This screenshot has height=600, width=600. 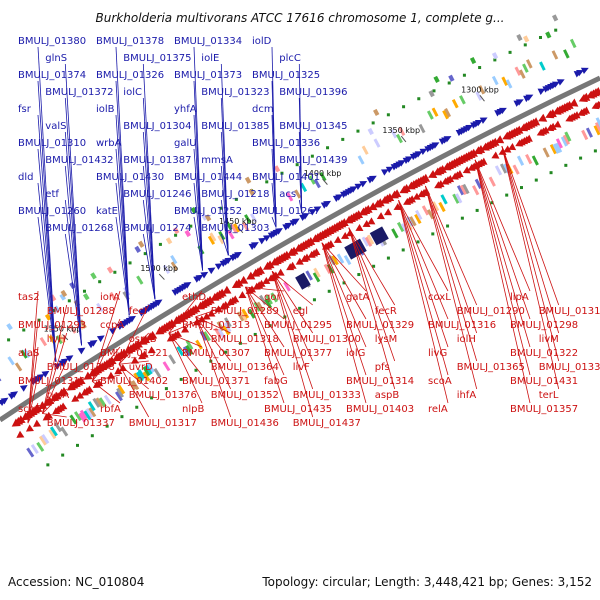 I want to click on forward-gene-label: BMULJ_01267, so click(x=286, y=211).